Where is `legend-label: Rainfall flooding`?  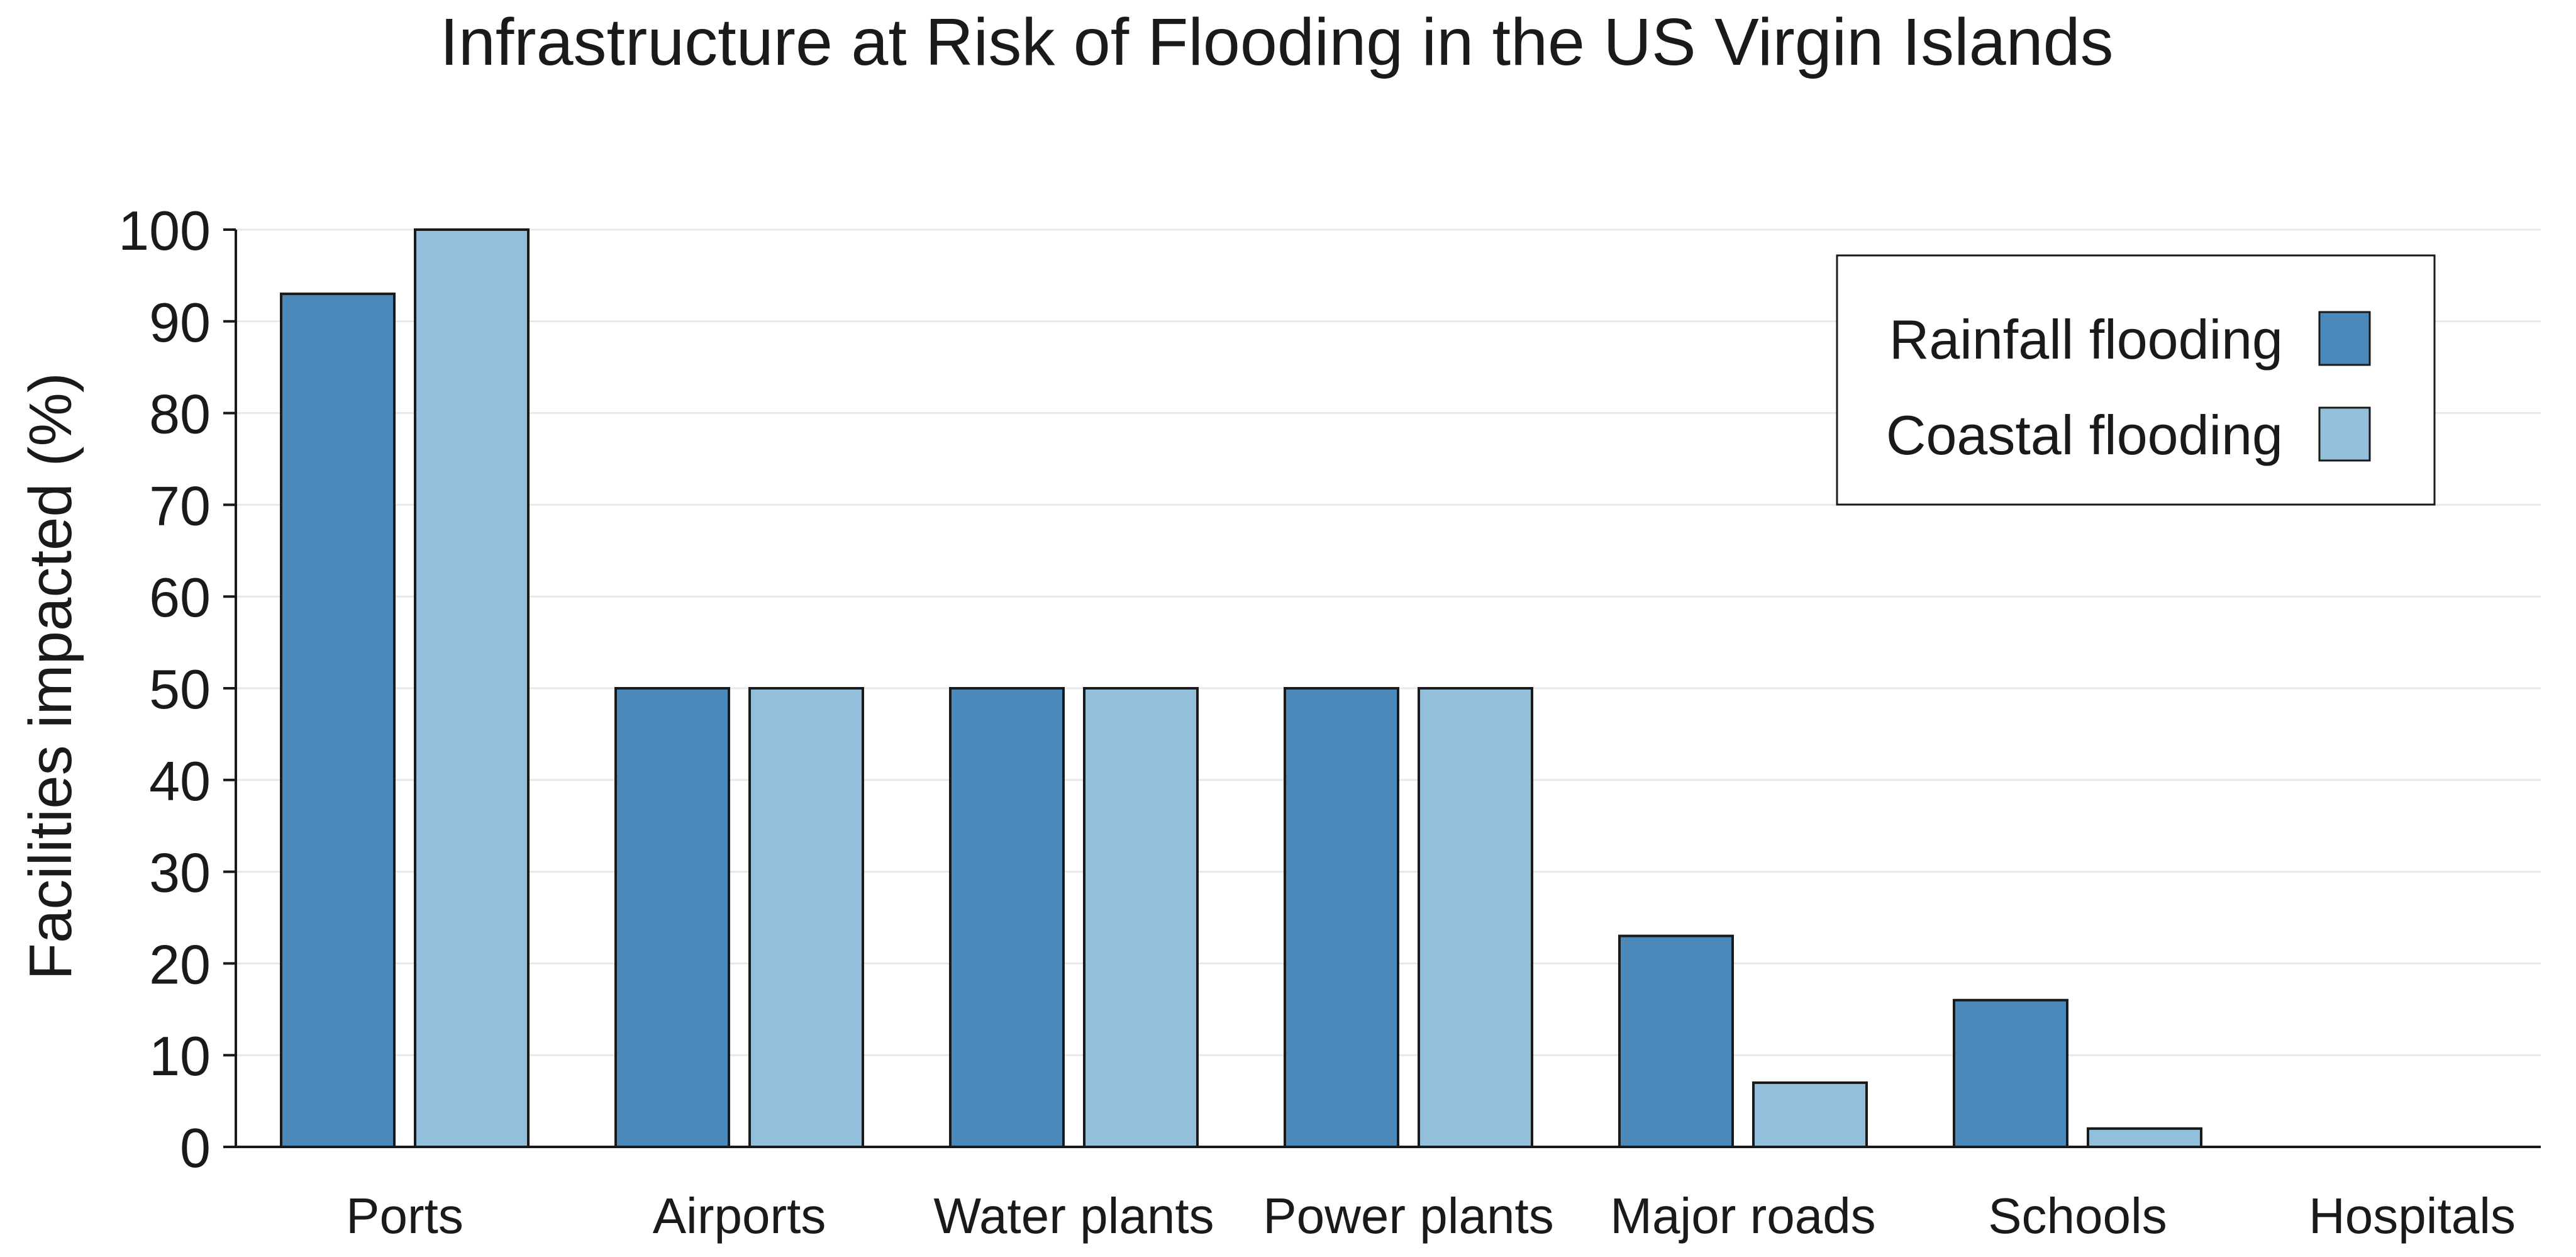
legend-label: Rainfall flooding is located at coordinates (2086, 339).